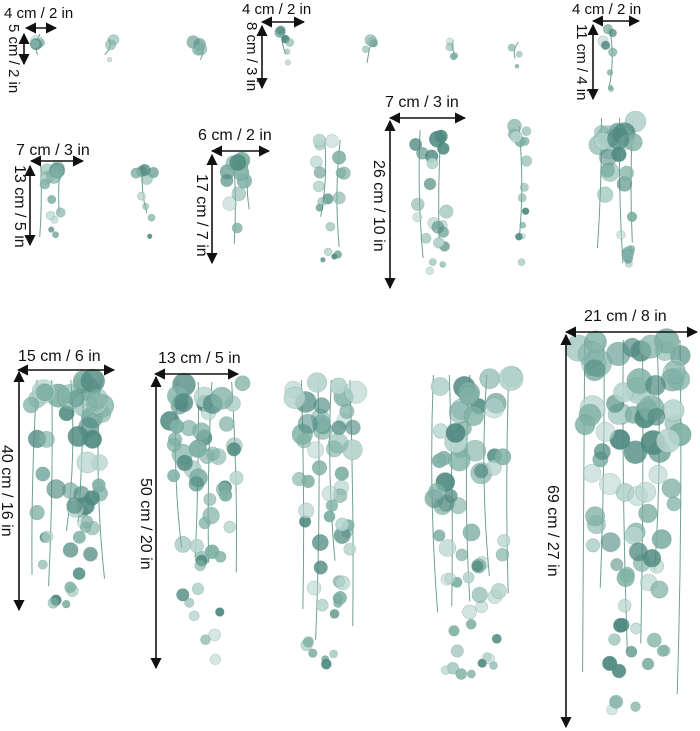 Image resolution: width=700 pixels, height=731 pixels. What do you see at coordinates (39, 13) in the screenshot?
I see `sticker-1-width-label: 4 cm / 2 in` at bounding box center [39, 13].